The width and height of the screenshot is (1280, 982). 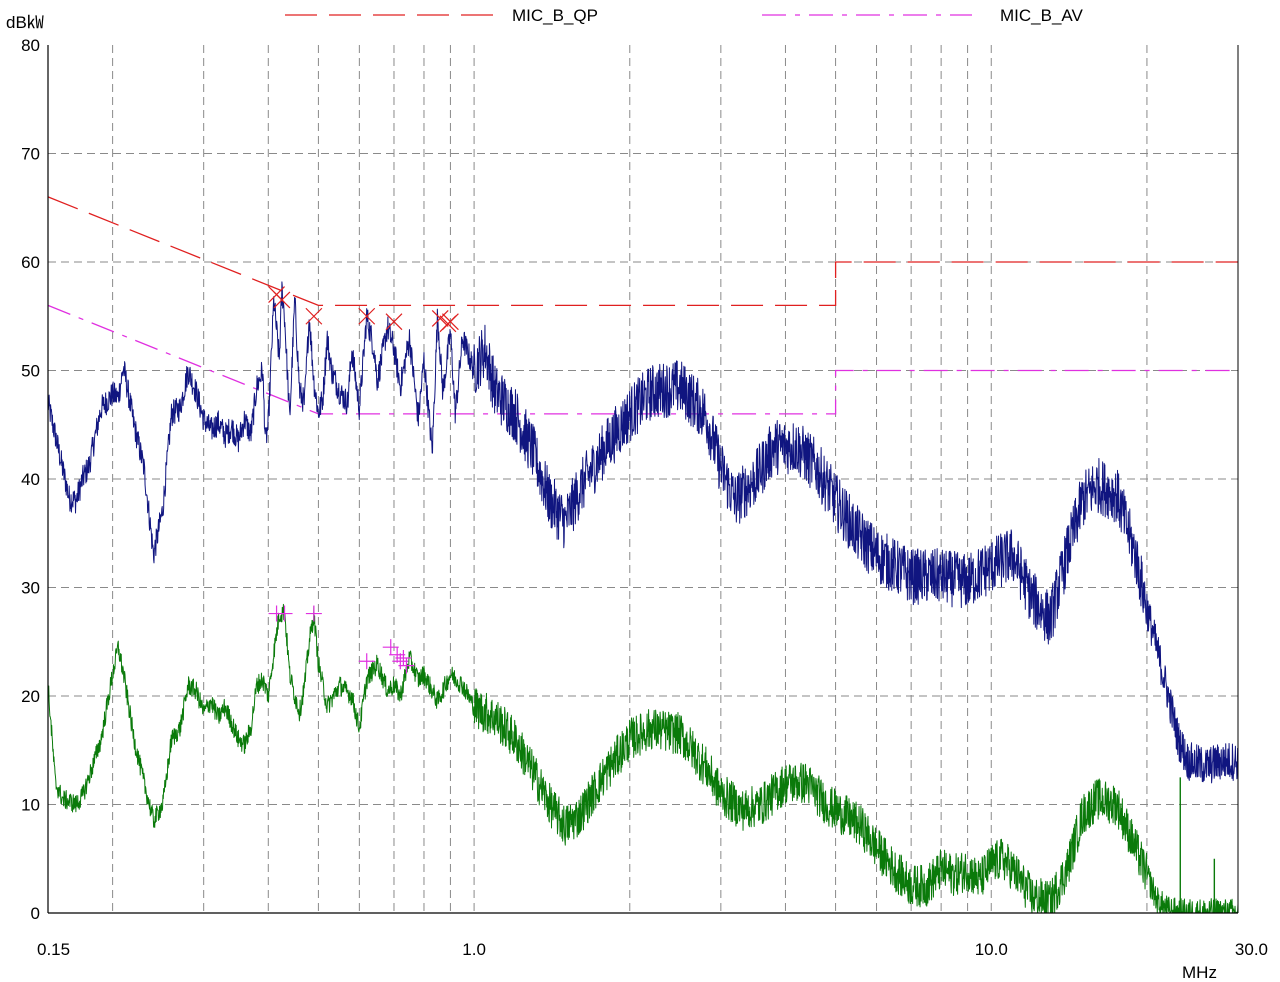 What do you see at coordinates (555, 15) in the screenshot?
I see `legend-label-mic-b-qp: MIC_B_QP` at bounding box center [555, 15].